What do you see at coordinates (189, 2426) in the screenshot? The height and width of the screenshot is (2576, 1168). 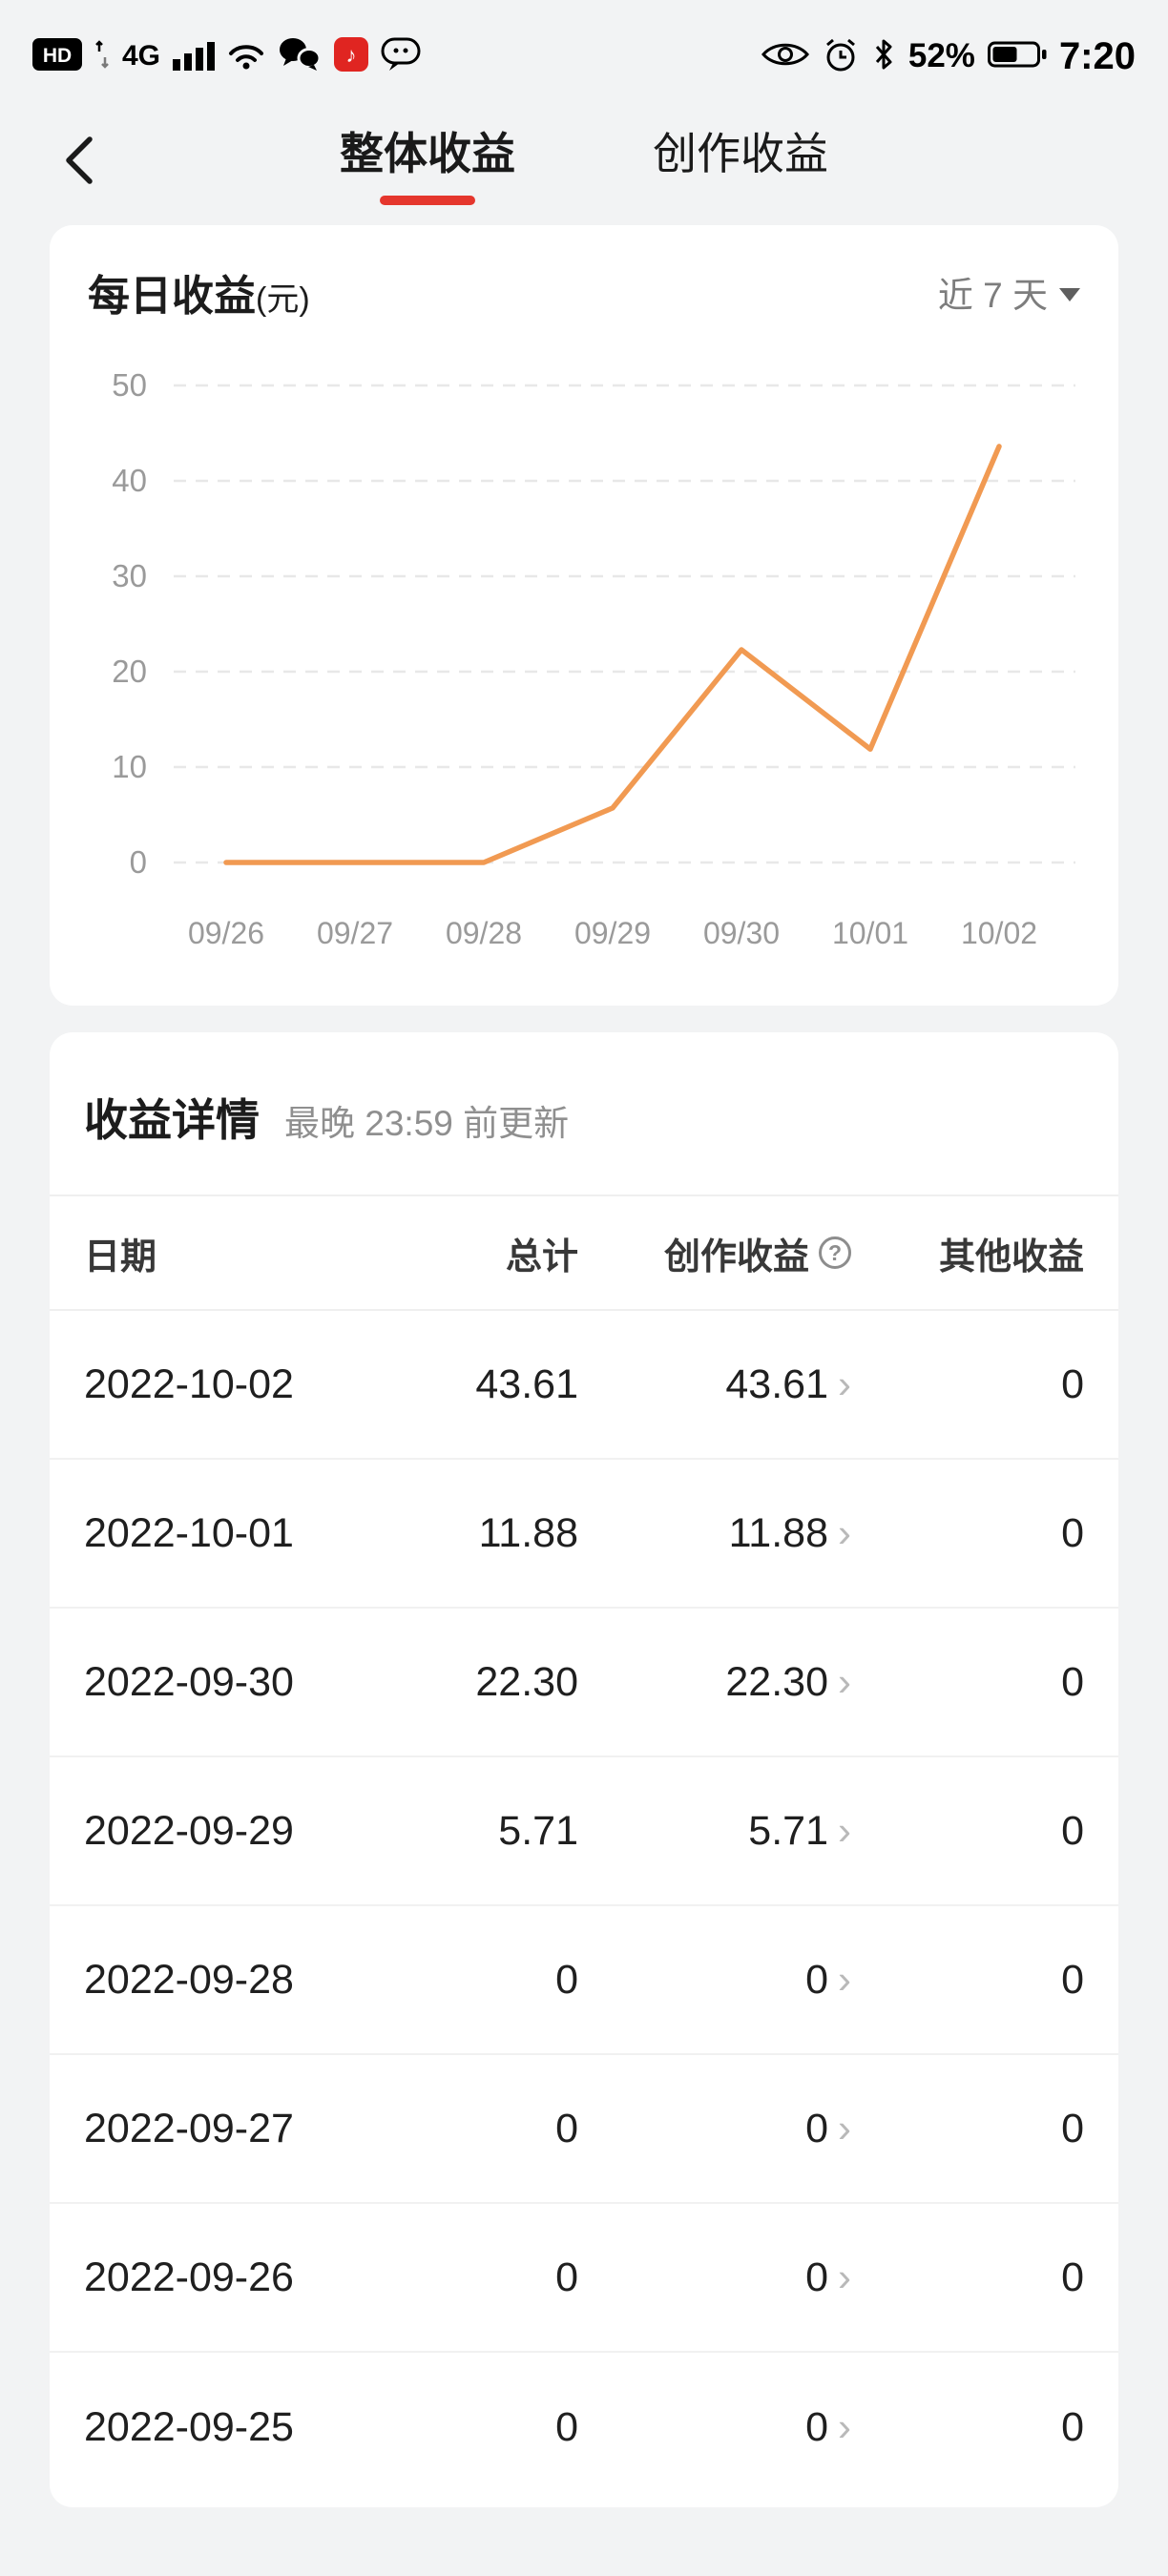 I see `row-date: 2022-09-25` at bounding box center [189, 2426].